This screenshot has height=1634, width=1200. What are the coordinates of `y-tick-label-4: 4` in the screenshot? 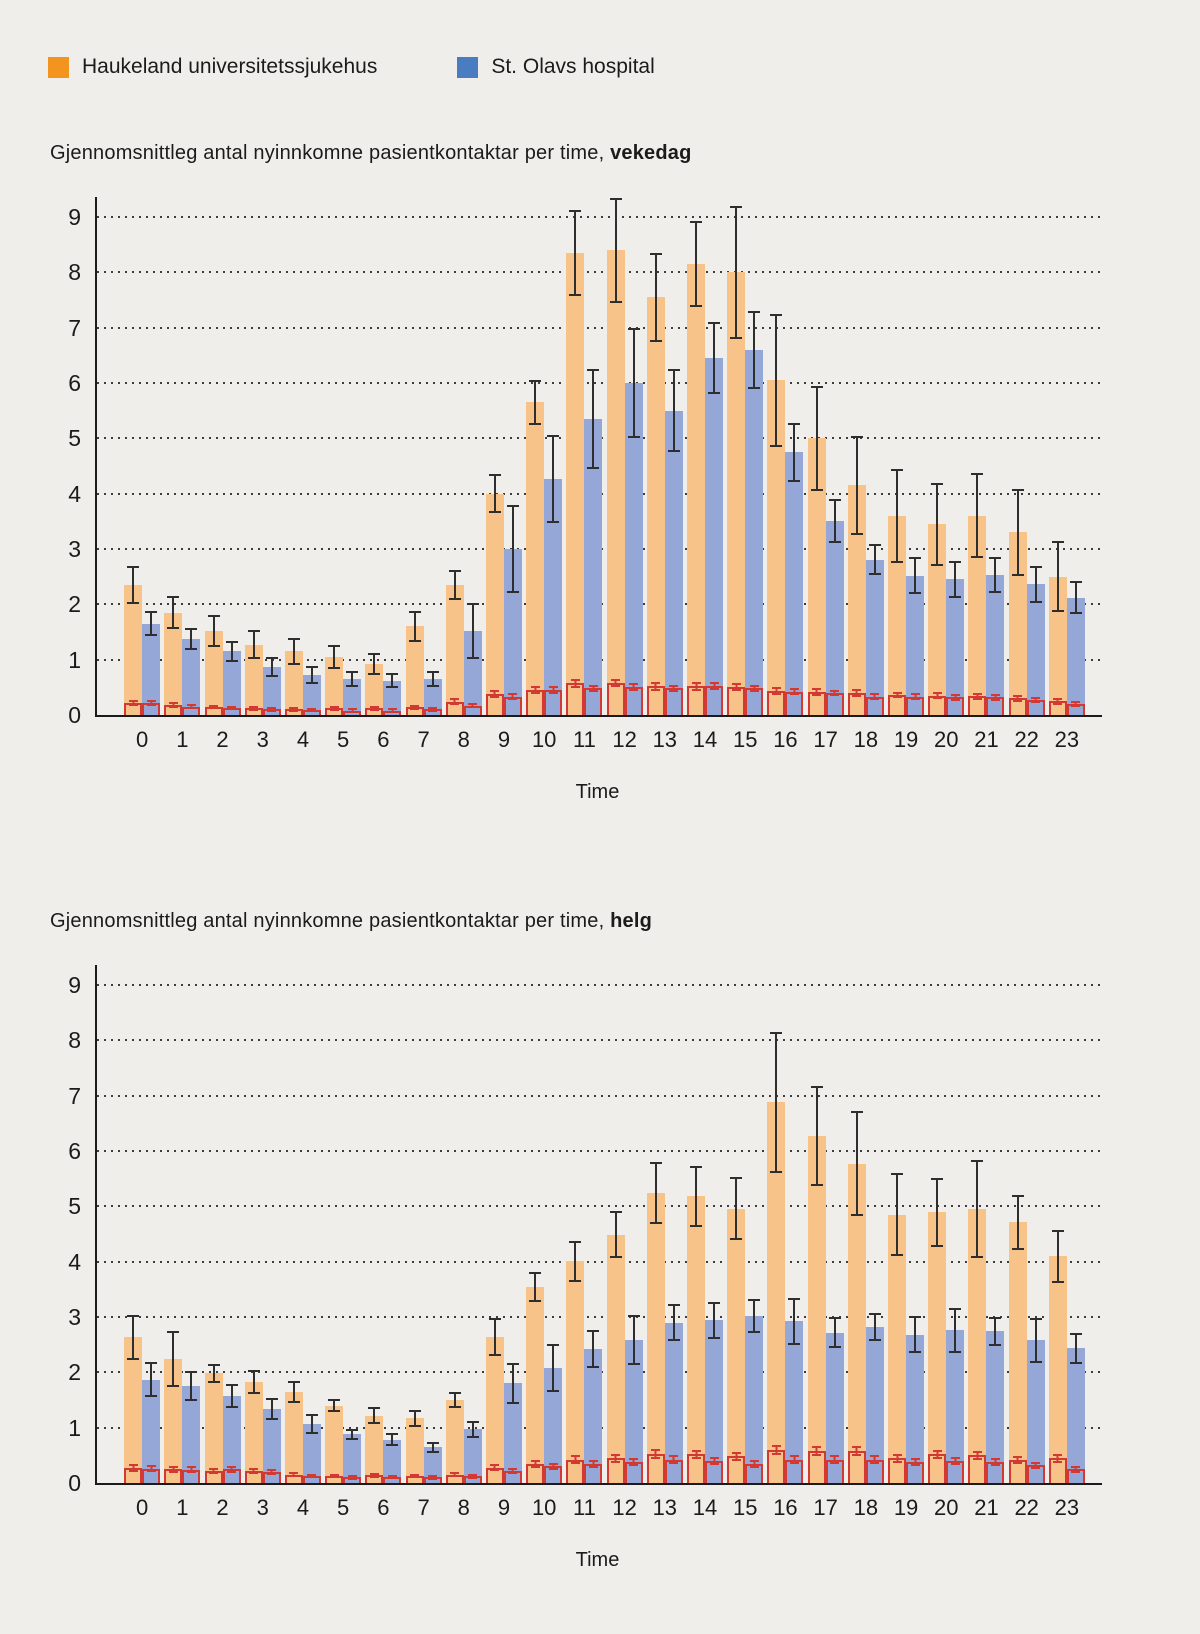 It's located at (74, 493).